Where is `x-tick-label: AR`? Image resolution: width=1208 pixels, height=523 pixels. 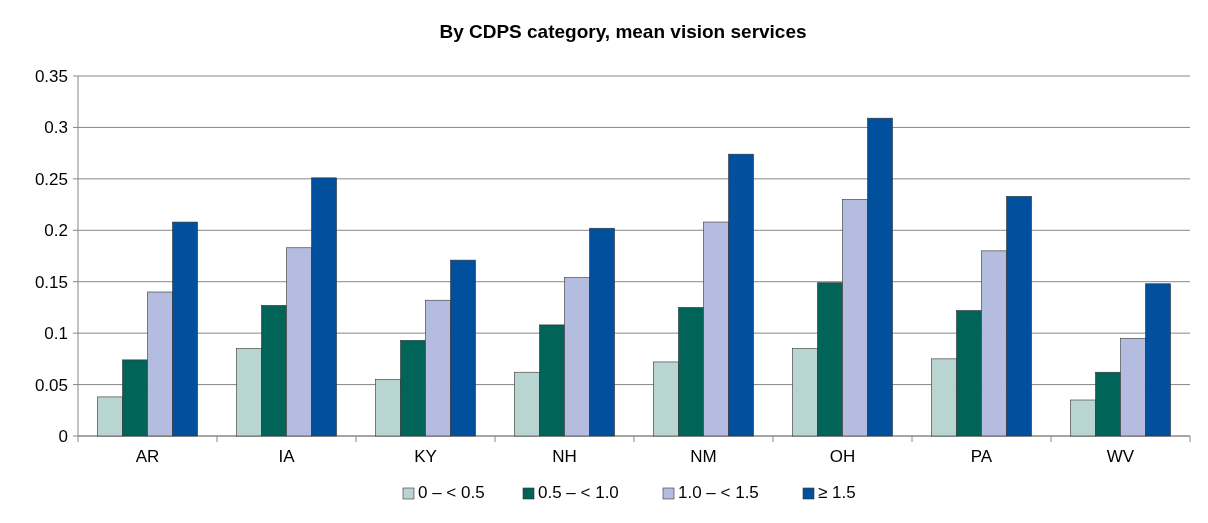 x-tick-label: AR is located at coordinates (147, 456).